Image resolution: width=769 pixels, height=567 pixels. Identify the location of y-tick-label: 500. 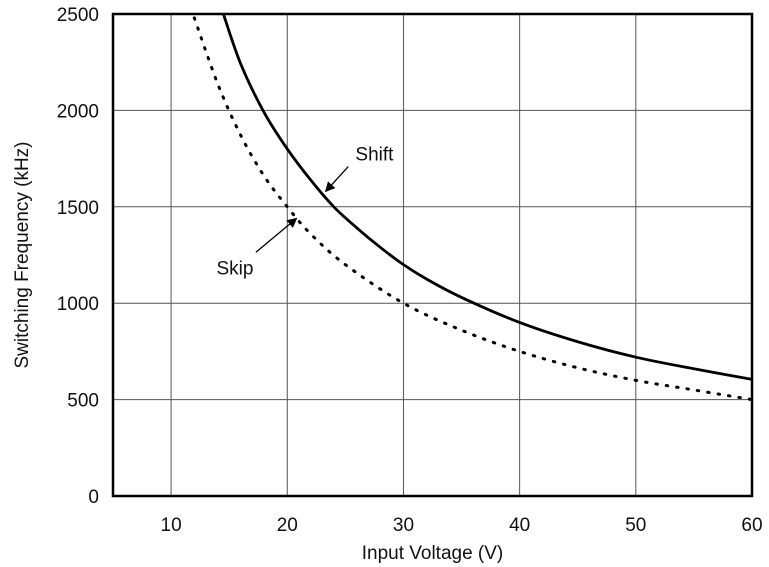
(83, 401).